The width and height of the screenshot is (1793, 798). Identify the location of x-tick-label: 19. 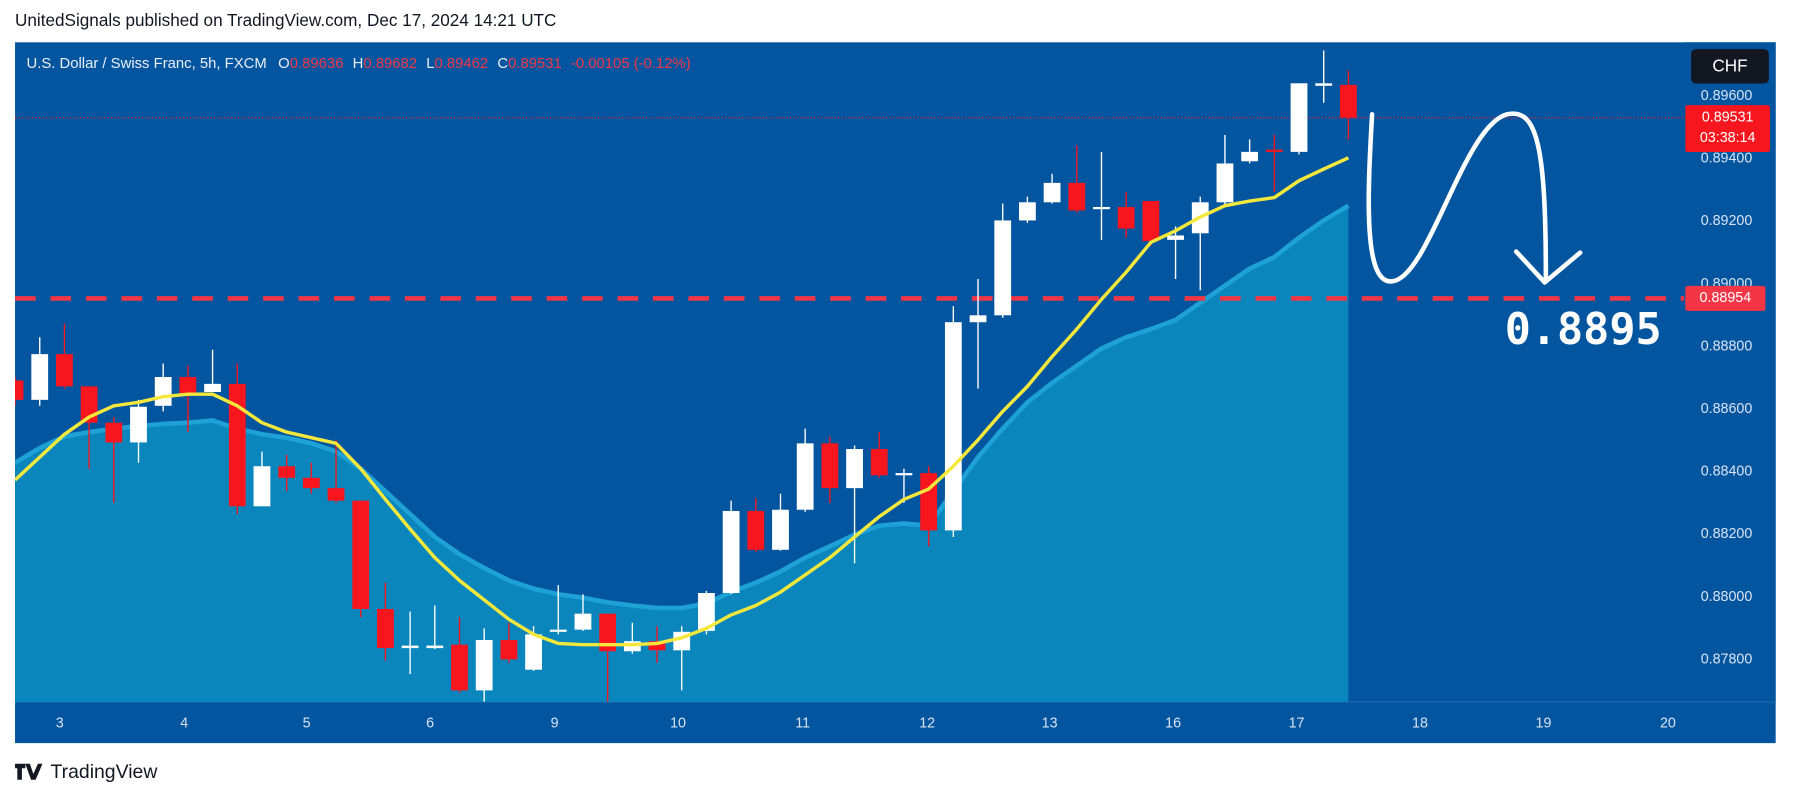
(1544, 723).